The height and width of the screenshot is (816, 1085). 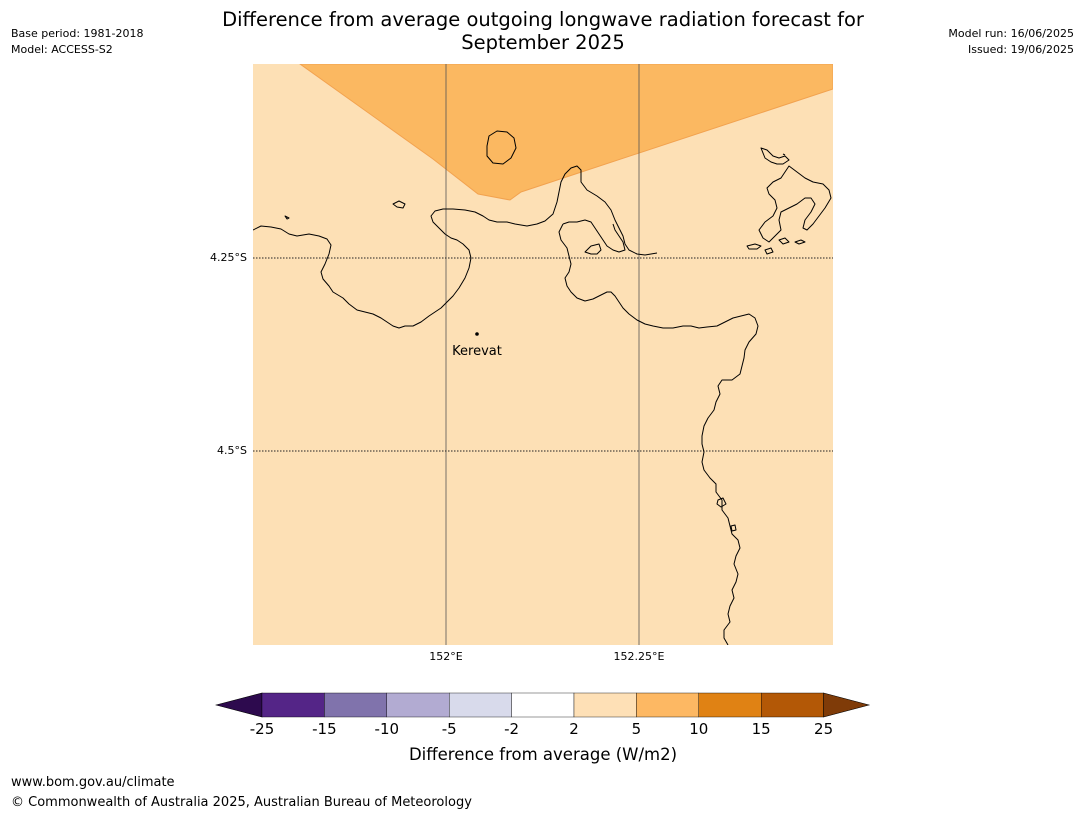 What do you see at coordinates (77, 42) in the screenshot?
I see `metadata-left: Base period: 1981-2018 Model: ACCESS-S2` at bounding box center [77, 42].